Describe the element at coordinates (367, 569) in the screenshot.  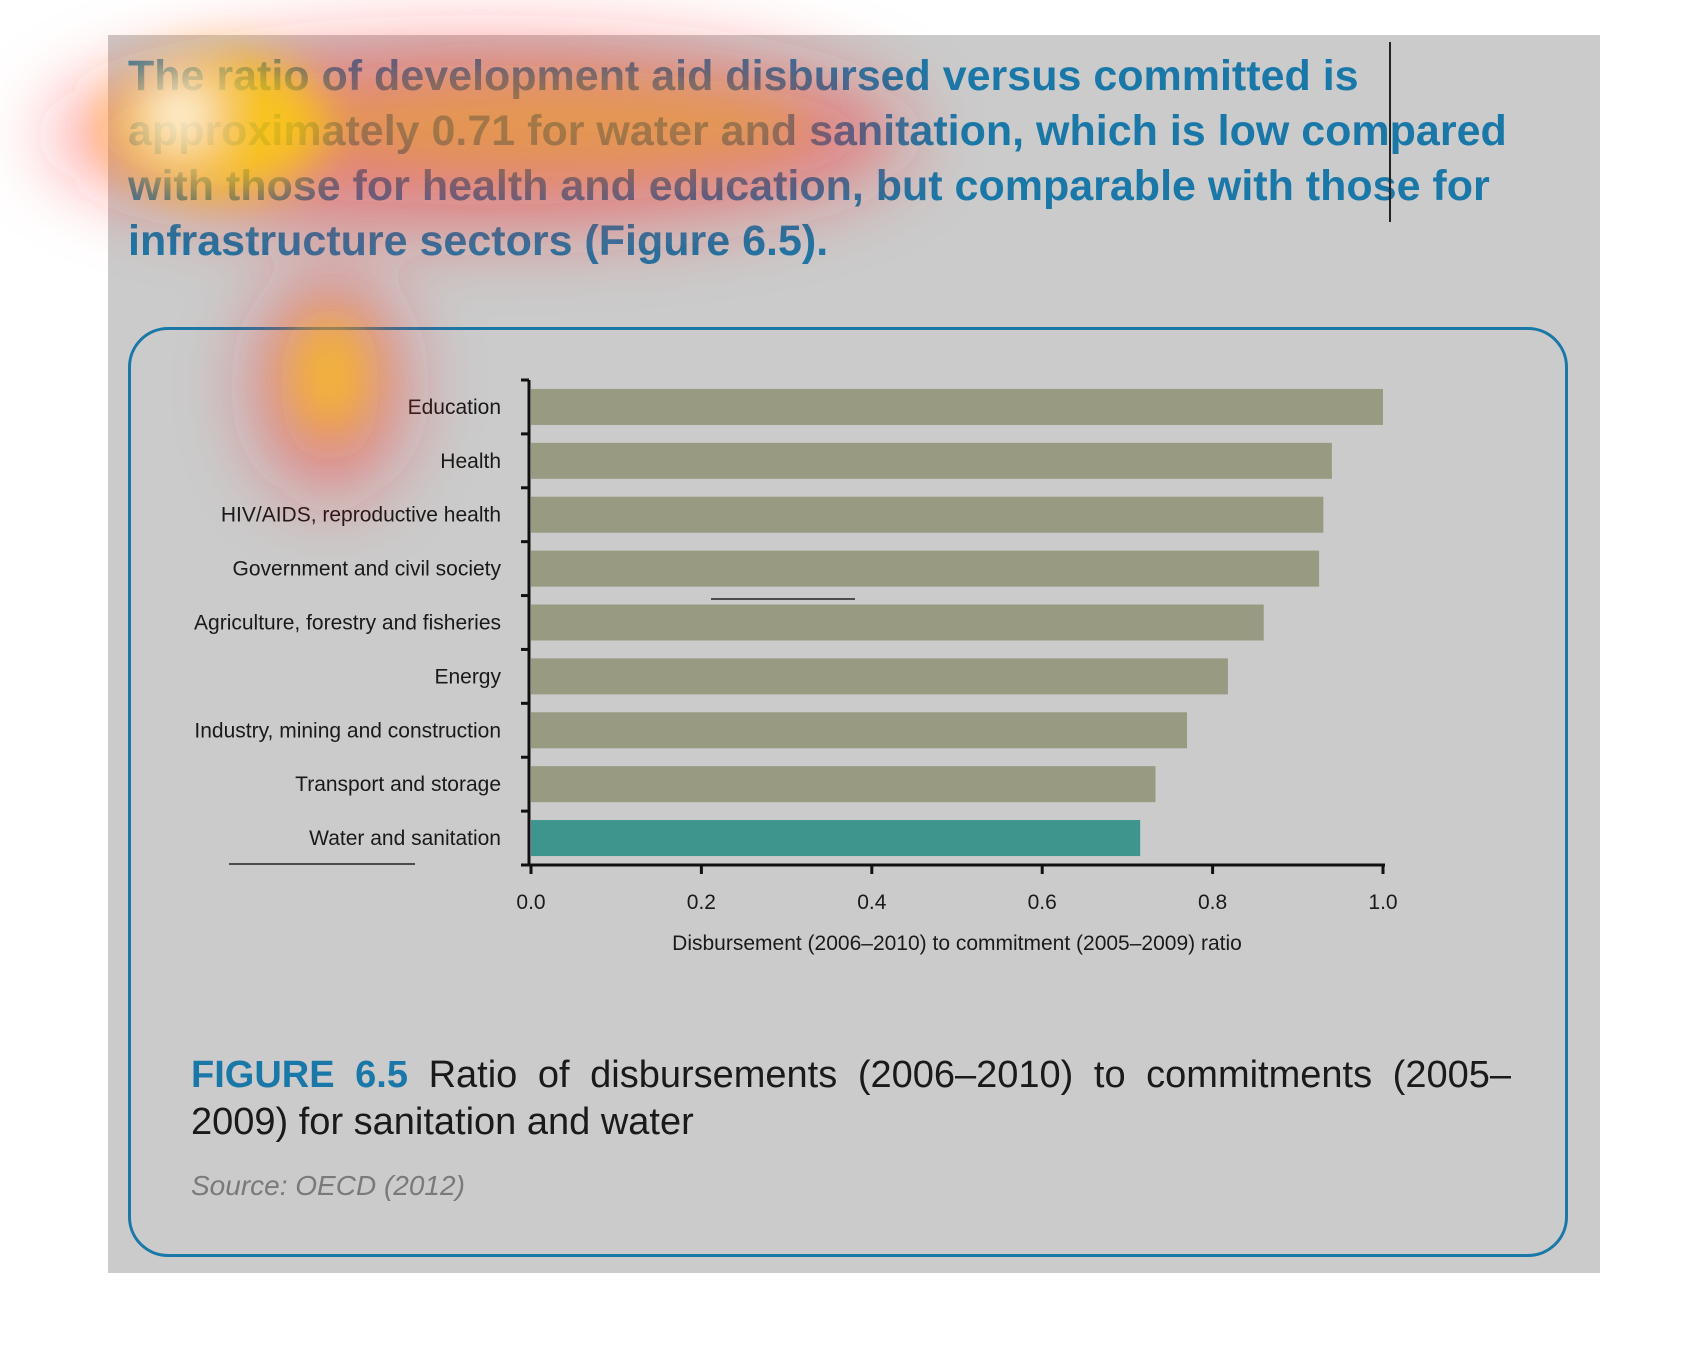
I see `category-label: Government and civil society` at that location.